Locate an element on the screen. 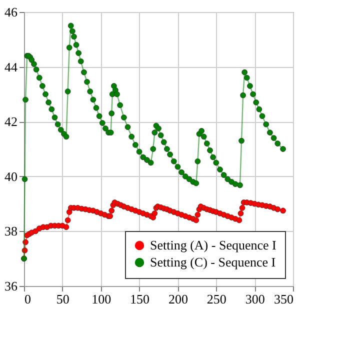  x-tick-label: 100 is located at coordinates (102, 299).